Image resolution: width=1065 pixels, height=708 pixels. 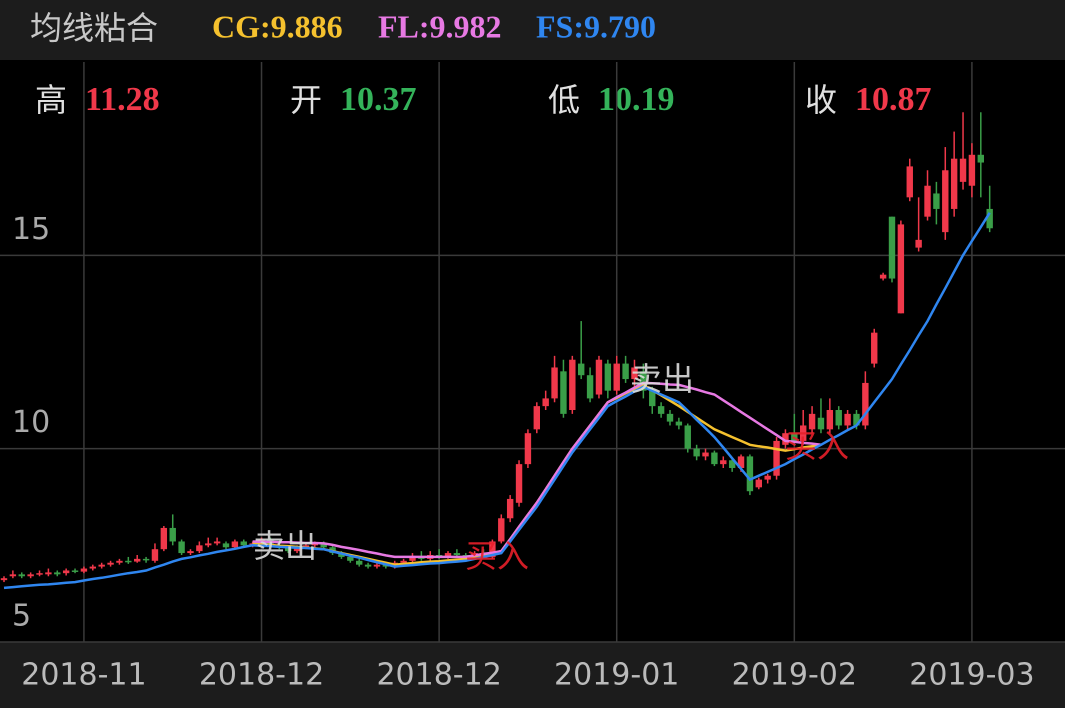 What do you see at coordinates (306, 100) in the screenshot?
I see `info-label: 开` at bounding box center [306, 100].